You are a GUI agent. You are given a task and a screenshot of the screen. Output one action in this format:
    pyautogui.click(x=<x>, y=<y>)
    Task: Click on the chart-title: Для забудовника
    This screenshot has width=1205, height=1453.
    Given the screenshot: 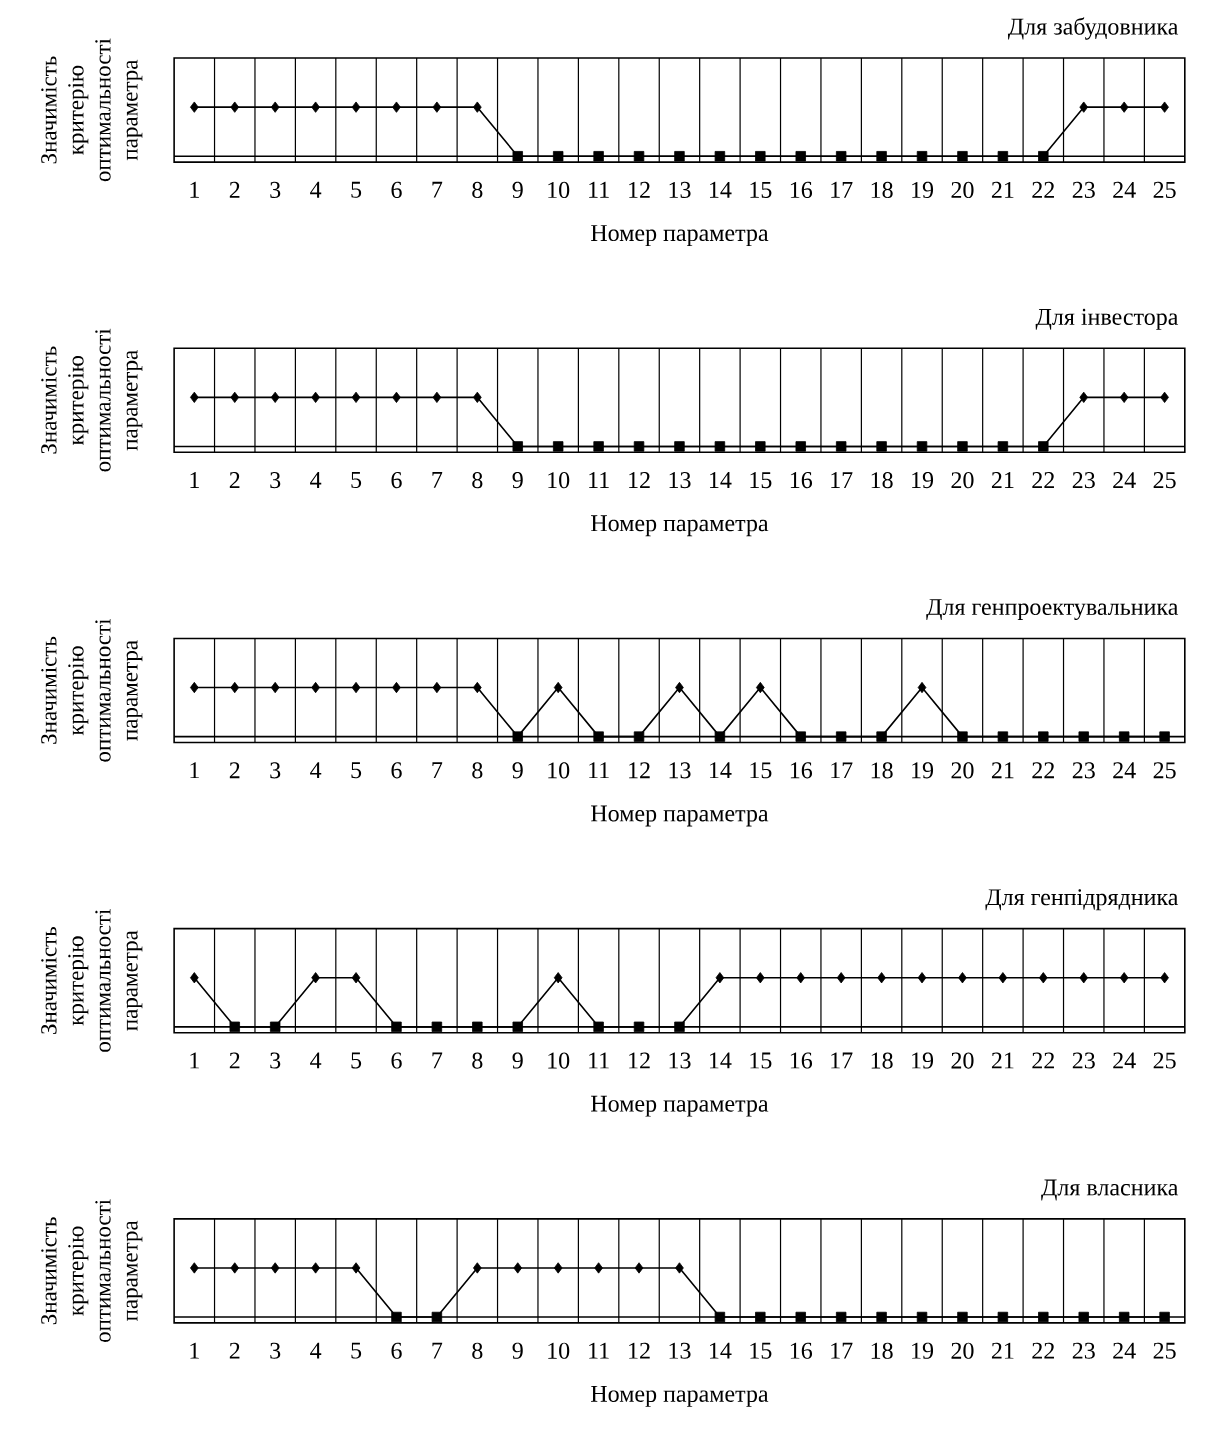 What is the action you would take?
    pyautogui.click(x=1093, y=28)
    